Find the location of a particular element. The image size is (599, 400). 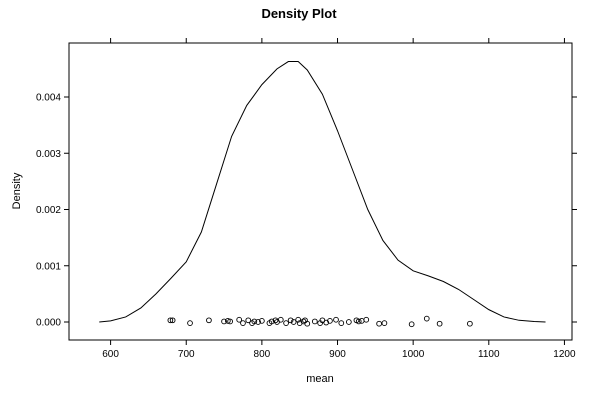

y-tick-label: 0.001 is located at coordinates (48, 266).